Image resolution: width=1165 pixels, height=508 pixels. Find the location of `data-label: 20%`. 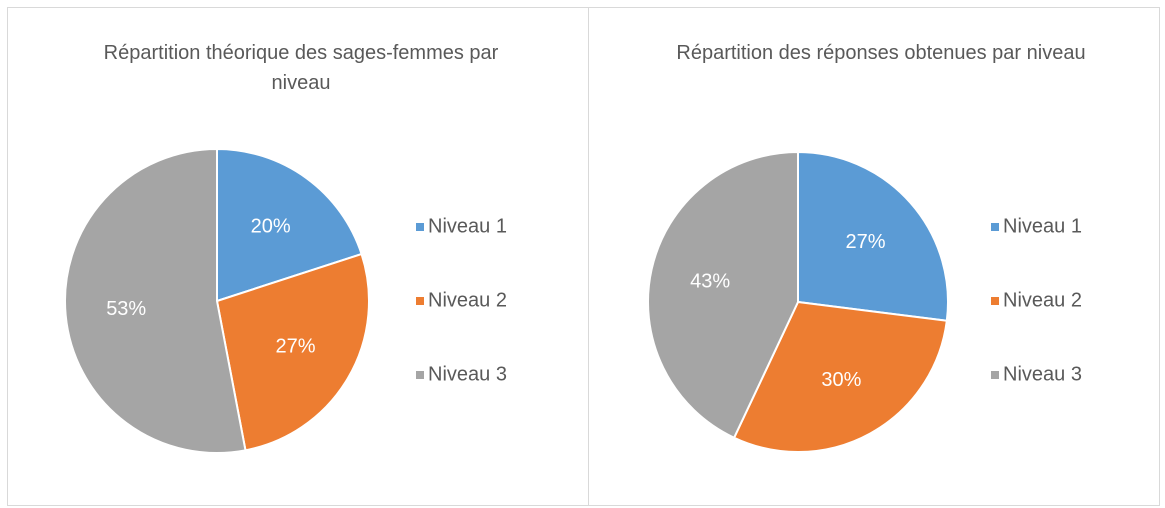

data-label: 20% is located at coordinates (271, 226).